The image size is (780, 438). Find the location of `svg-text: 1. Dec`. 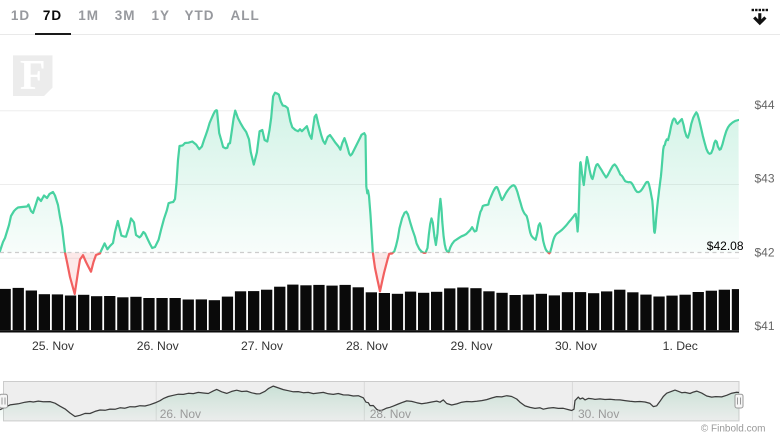

svg-text: 1. Dec is located at coordinates (680, 346).